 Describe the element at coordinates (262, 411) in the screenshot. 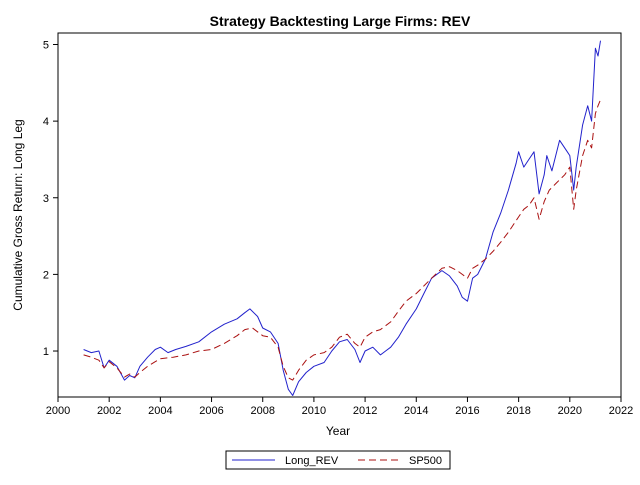

I see `x-tick-label: 2008` at that location.